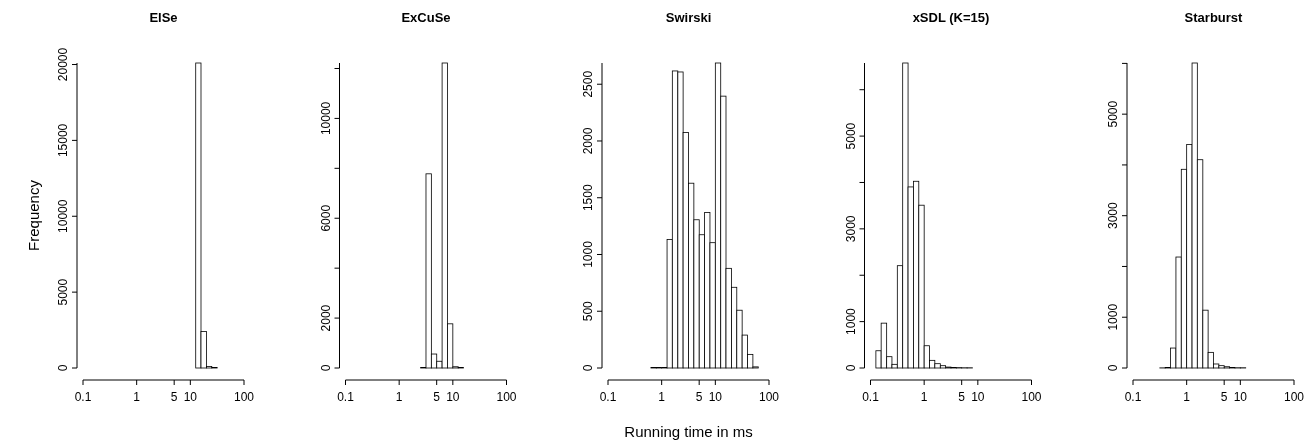  What do you see at coordinates (163, 17) in the screenshot?
I see `chart-title: ElSe` at bounding box center [163, 17].